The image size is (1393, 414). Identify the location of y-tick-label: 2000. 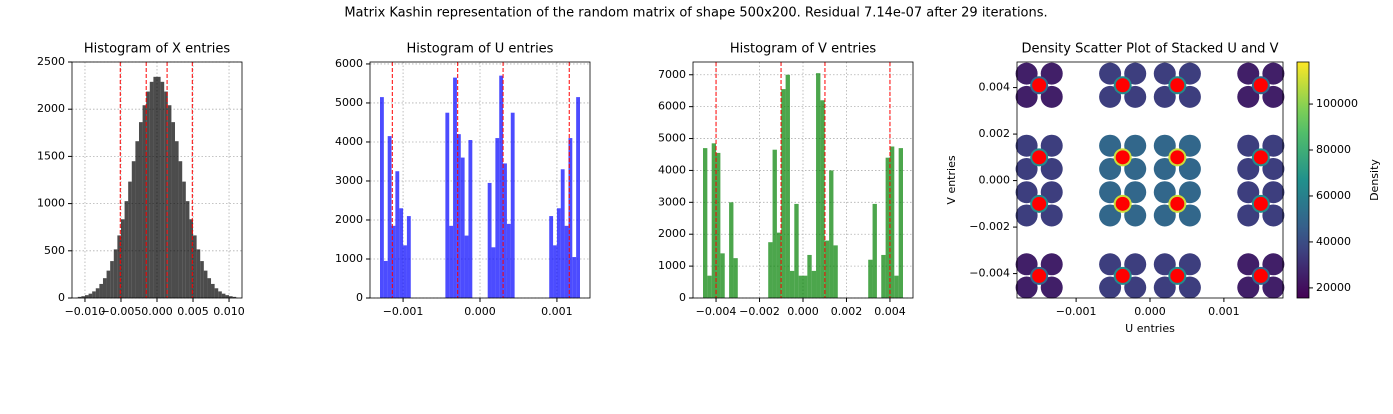
(51, 108).